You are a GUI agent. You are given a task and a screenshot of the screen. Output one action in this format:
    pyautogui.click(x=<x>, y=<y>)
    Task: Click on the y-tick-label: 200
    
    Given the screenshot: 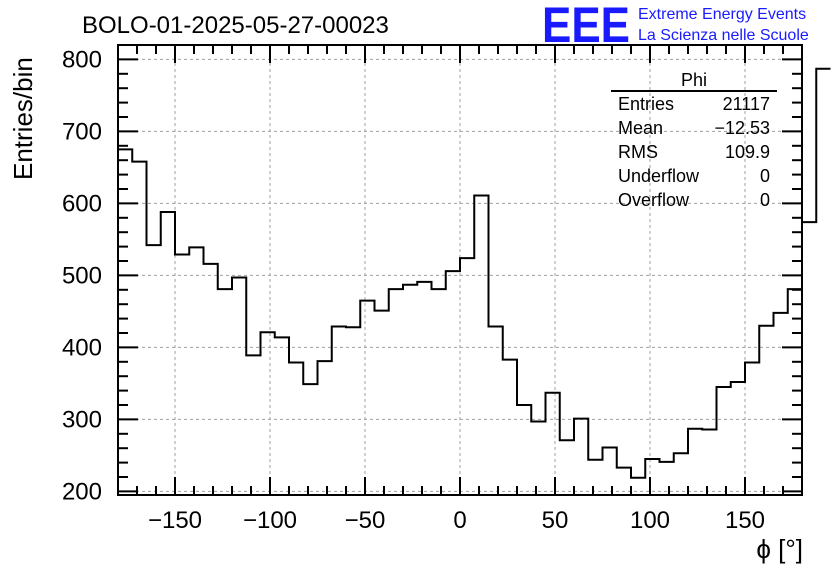 What is the action you would take?
    pyautogui.click(x=82, y=491)
    